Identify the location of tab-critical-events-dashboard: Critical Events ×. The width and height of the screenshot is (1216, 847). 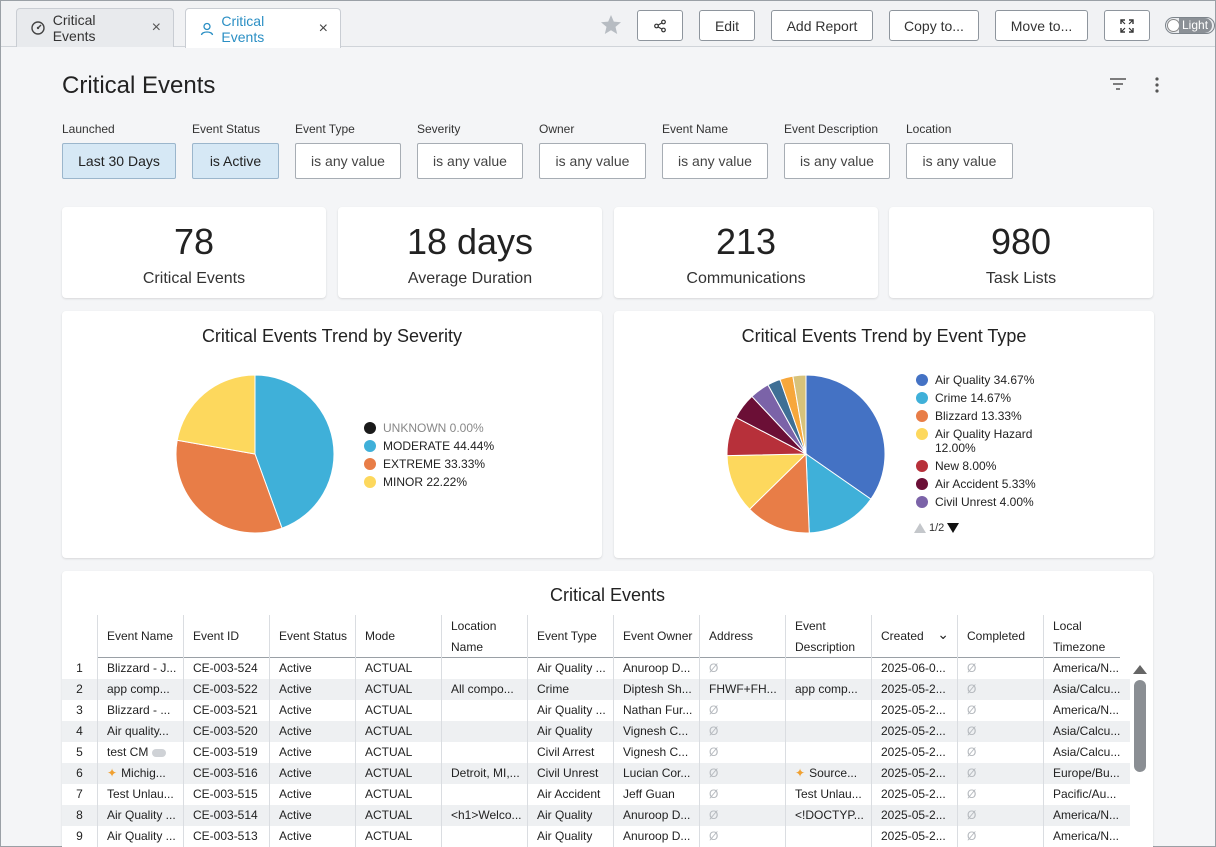
(95, 27).